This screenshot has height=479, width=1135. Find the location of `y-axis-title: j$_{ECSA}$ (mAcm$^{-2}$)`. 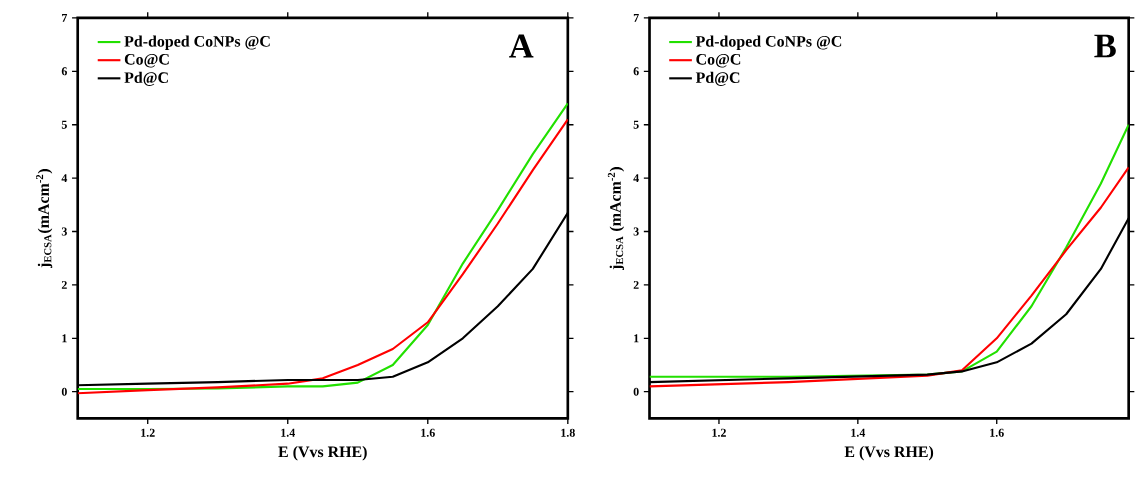

y-axis-title: j$_{ECSA}$ (mAcm$^{-2}$) is located at coordinates (616, 218).